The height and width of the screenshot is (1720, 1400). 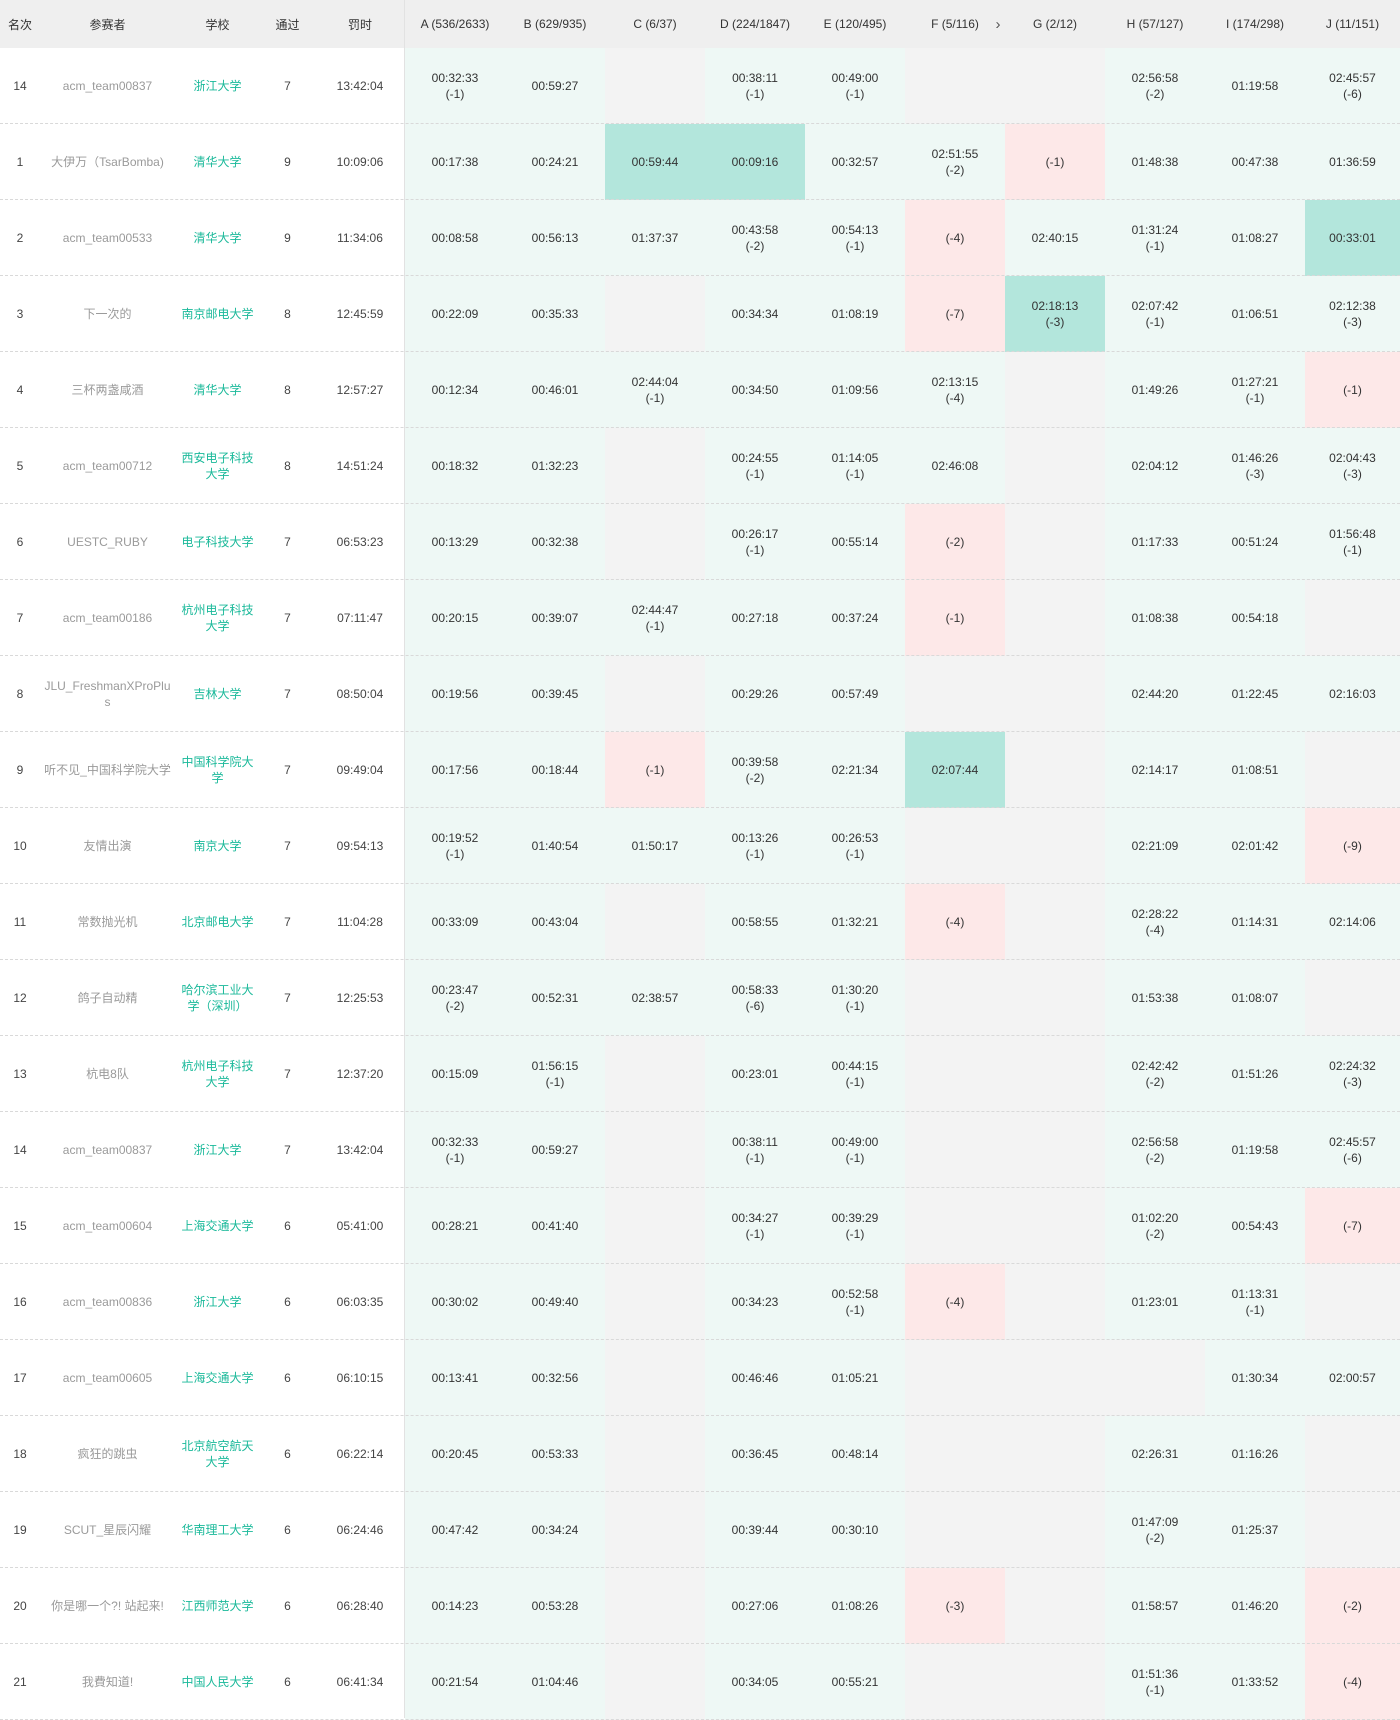 What do you see at coordinates (1352, 1142) in the screenshot?
I see `submission-time: 02:45:57` at bounding box center [1352, 1142].